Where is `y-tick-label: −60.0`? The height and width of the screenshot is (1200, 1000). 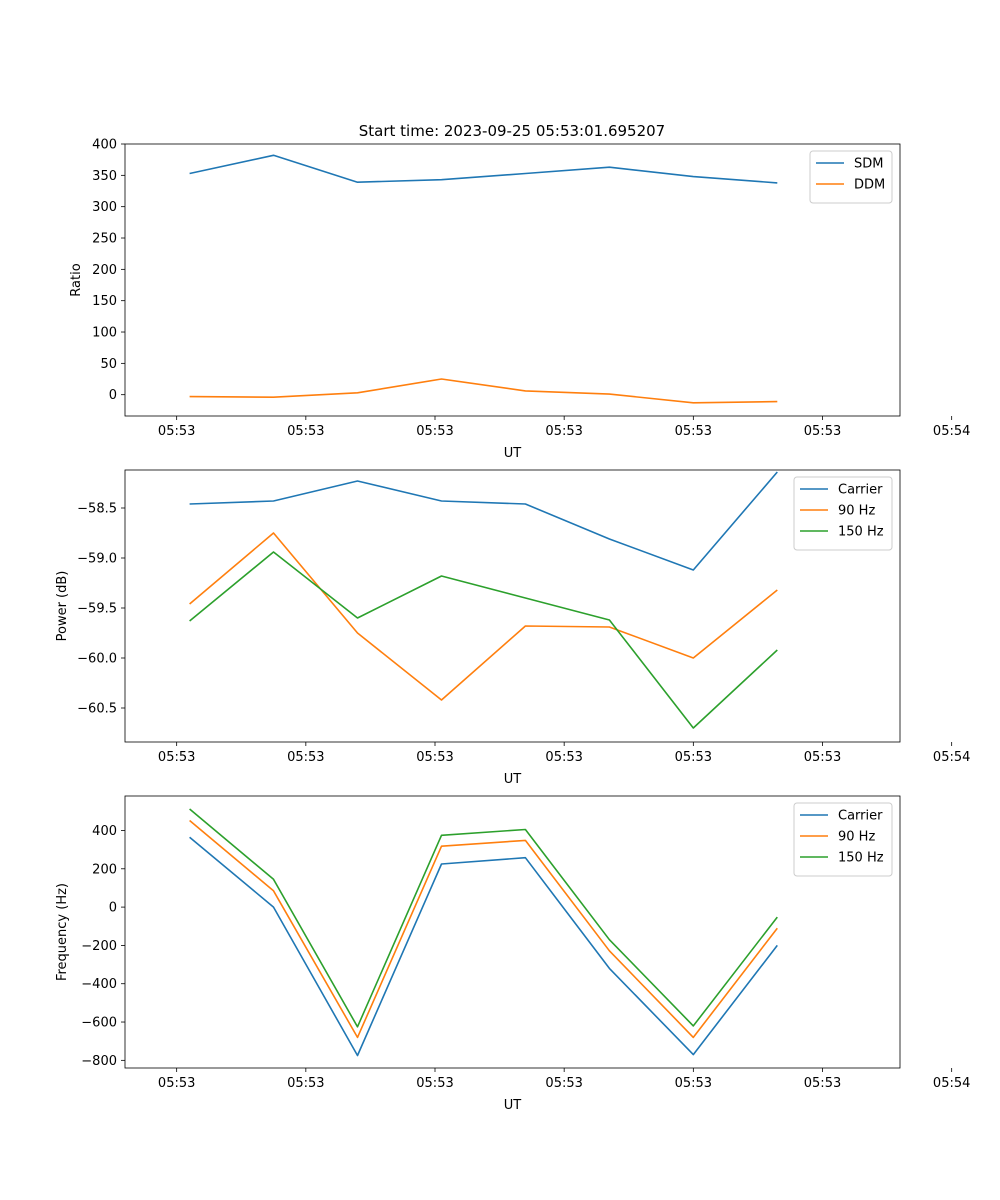 y-tick-label: −60.0 is located at coordinates (97, 659).